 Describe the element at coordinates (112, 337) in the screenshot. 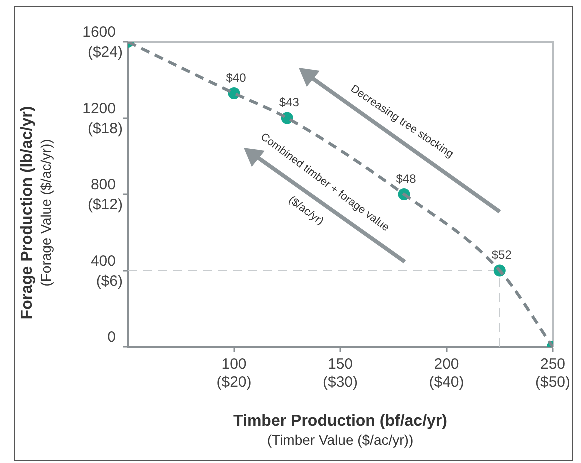

I see `y-tick-label: 0` at that location.